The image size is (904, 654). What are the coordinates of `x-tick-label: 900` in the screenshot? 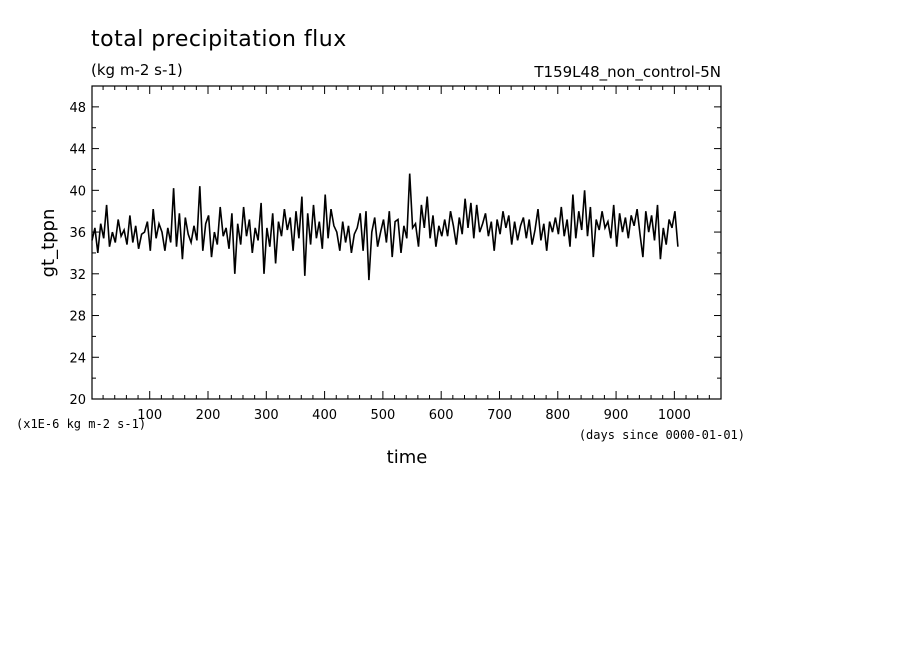 It's located at (616, 415).